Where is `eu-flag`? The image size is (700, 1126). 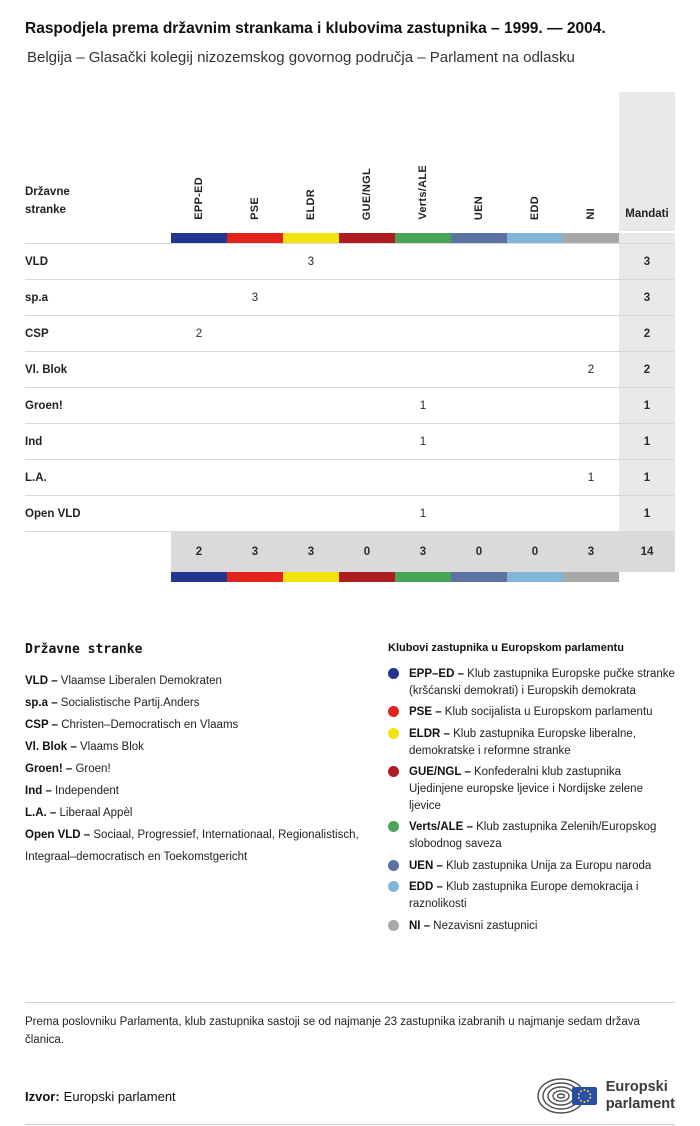 eu-flag is located at coordinates (584, 1096).